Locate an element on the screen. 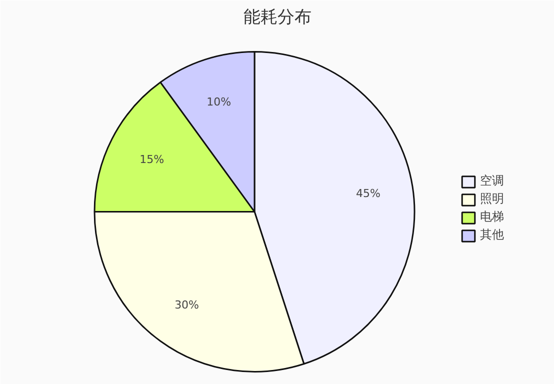  data-label: 15% is located at coordinates (152, 159).